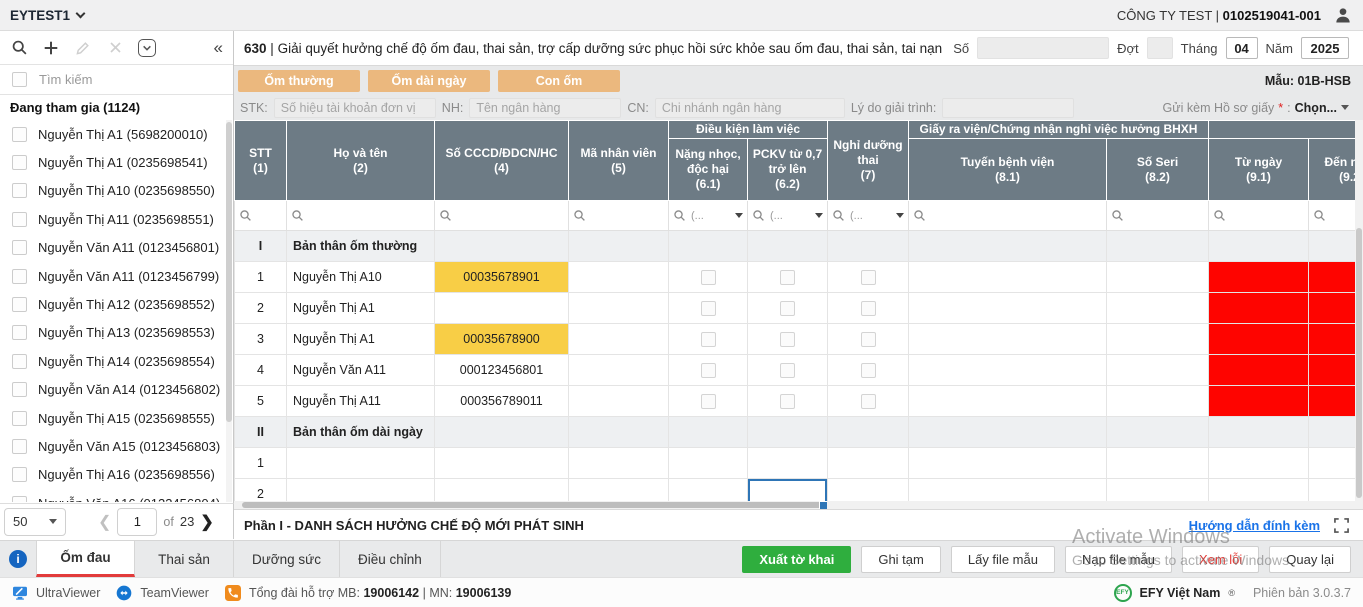 Image resolution: width=1363 pixels, height=607 pixels. I want to click on select-all-checkbox, so click(19, 79).